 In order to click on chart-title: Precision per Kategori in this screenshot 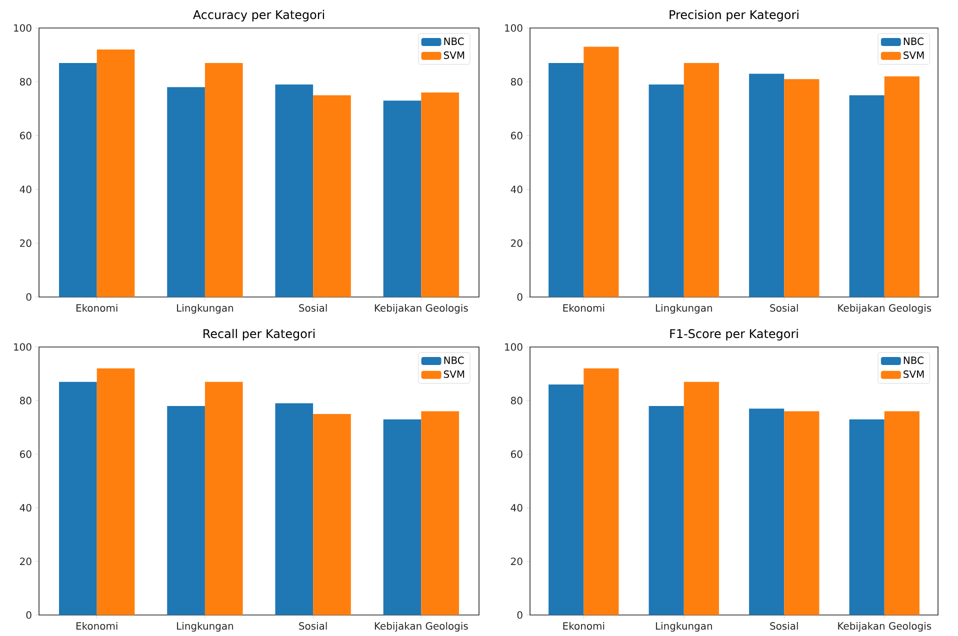, I will do `click(734, 16)`.